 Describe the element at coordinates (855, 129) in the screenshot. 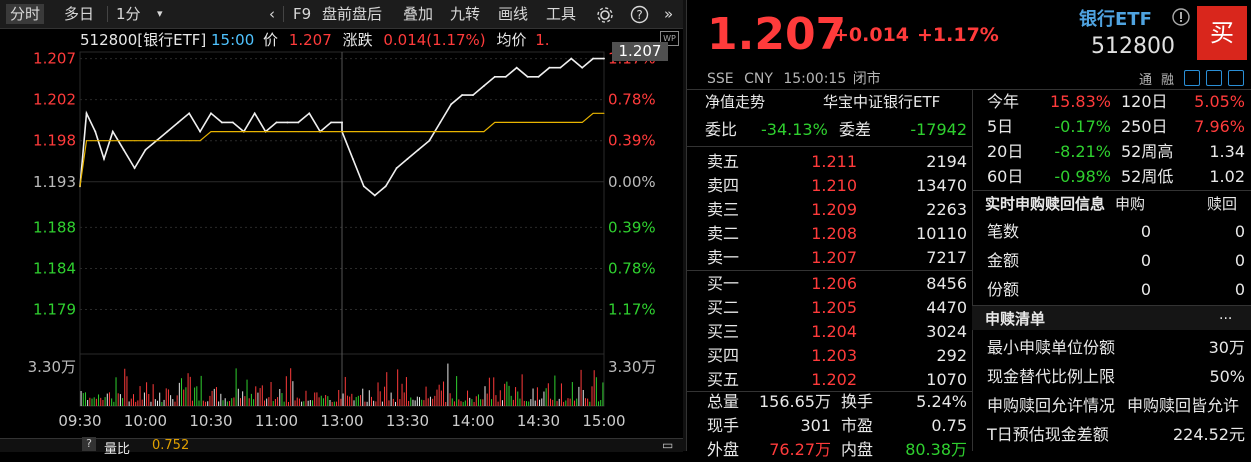

I see `weicha-label: 委差` at that location.